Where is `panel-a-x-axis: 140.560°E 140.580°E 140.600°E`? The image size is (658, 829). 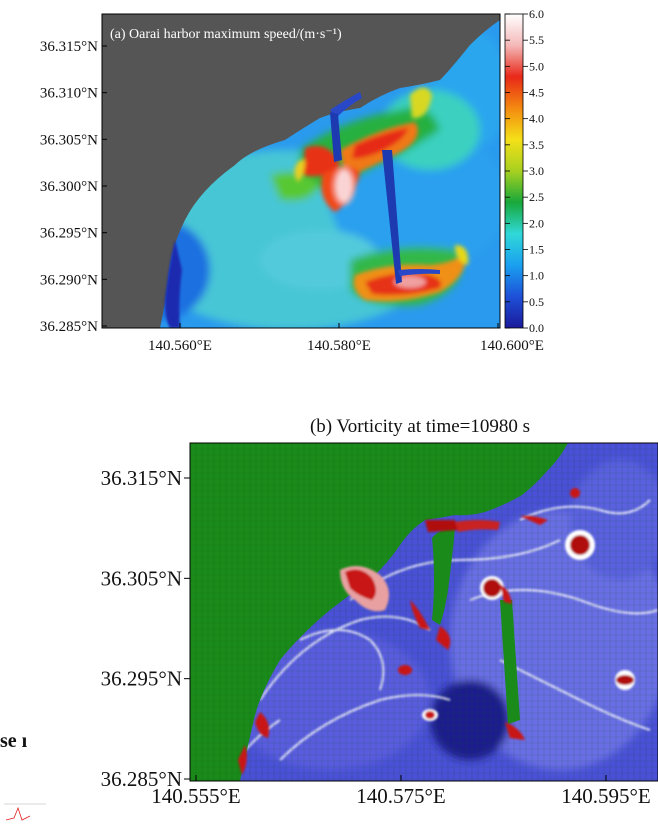 panel-a-x-axis: 140.560°E 140.580°E 140.600°E is located at coordinates (346, 338).